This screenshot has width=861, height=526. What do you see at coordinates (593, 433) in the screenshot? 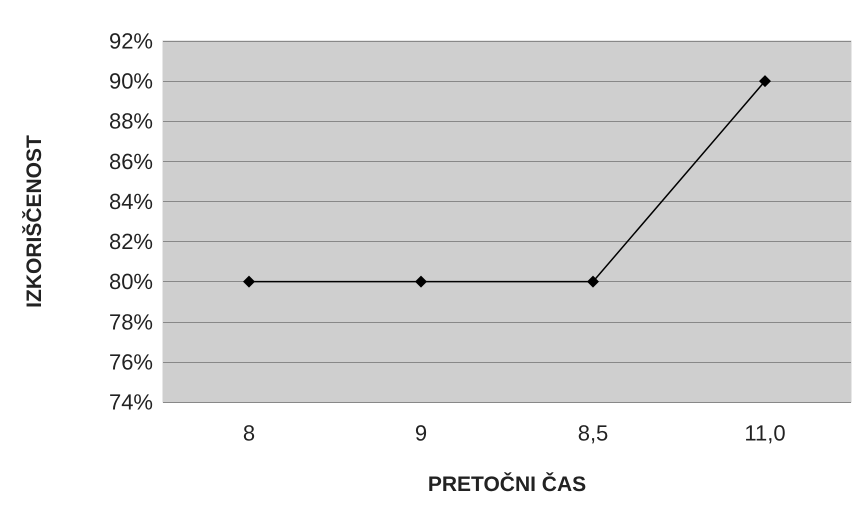
I see `x-tick-label: 8,5` at bounding box center [593, 433].